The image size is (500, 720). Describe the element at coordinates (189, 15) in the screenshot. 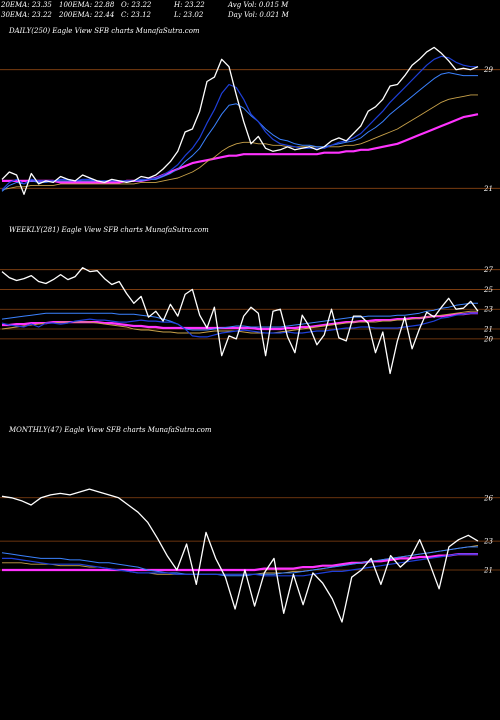

I see `header-low: L: 23.02` at that location.